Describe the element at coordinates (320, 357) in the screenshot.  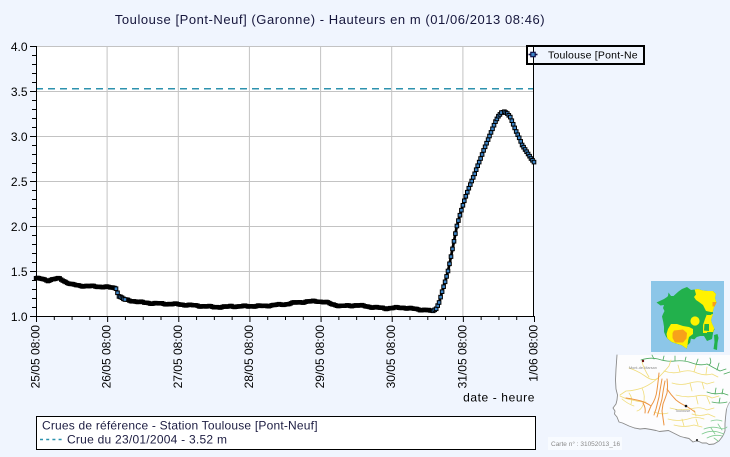
I see `svg-text: 29/05 08:00` at that location.